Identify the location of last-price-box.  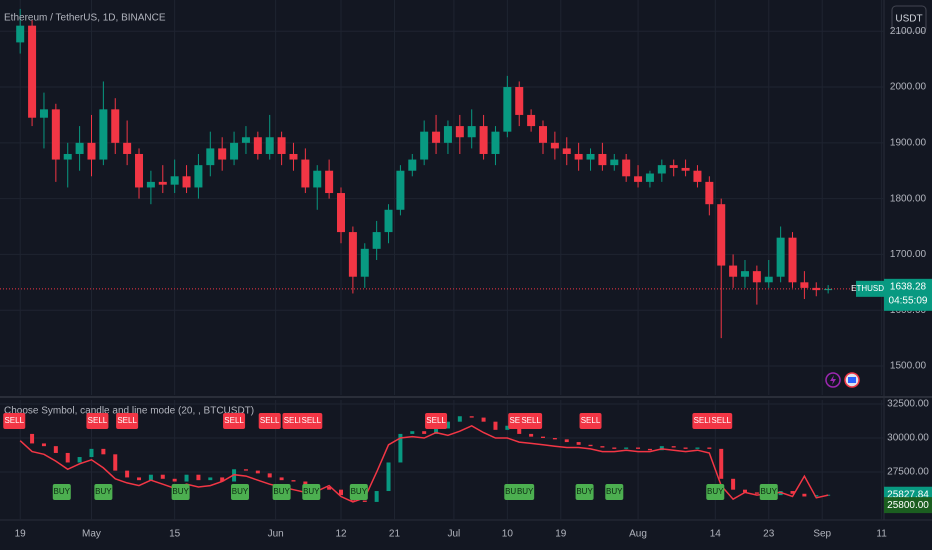
(908, 294).